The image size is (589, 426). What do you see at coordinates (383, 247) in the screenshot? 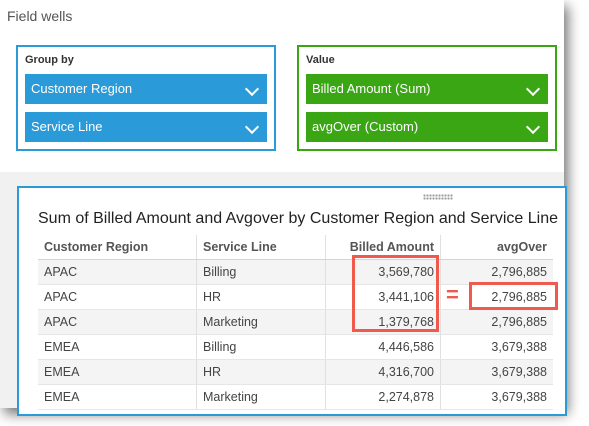
I see `column-header: Billed Amount` at bounding box center [383, 247].